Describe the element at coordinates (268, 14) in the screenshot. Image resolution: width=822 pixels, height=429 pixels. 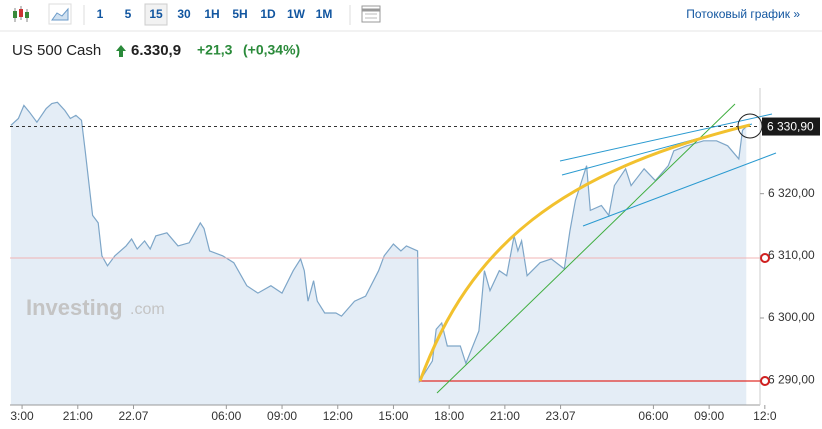
I see `interval-button: 1D` at that location.